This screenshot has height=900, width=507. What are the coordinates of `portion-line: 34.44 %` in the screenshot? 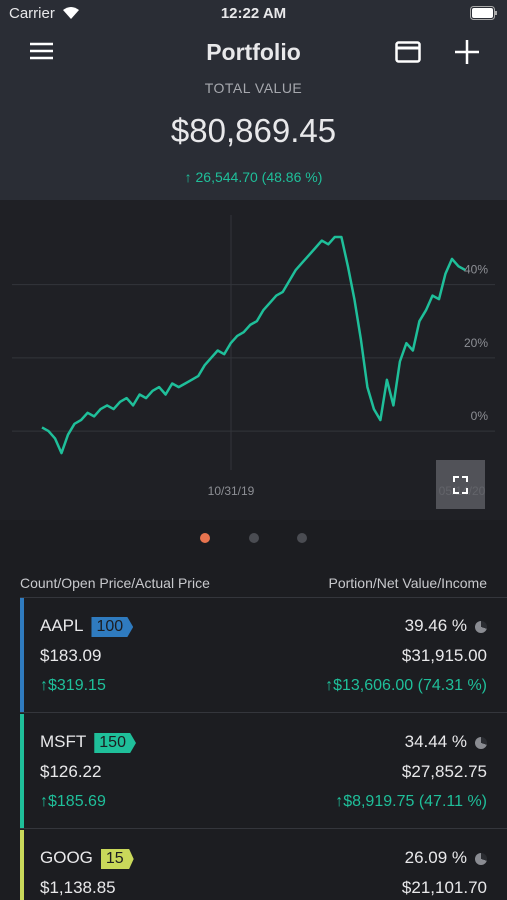 It's located at (446, 742).